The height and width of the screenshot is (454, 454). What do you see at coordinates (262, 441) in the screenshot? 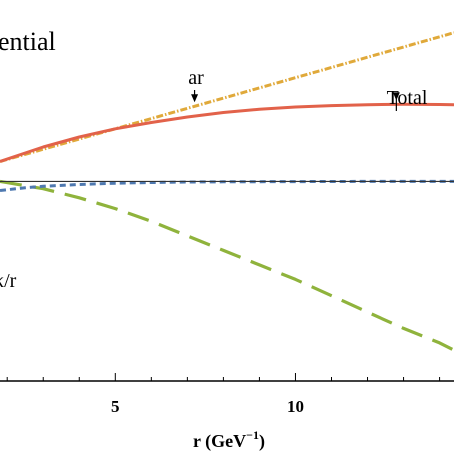
I see `x-axis-label-close: )` at bounding box center [262, 441].